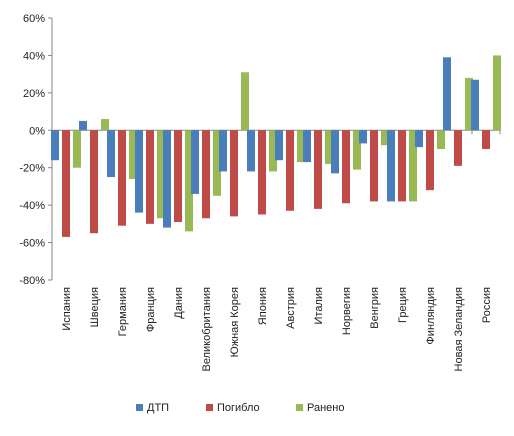 The width and height of the screenshot is (514, 436). I want to click on y-tick-label: -60%, so click(32, 244).